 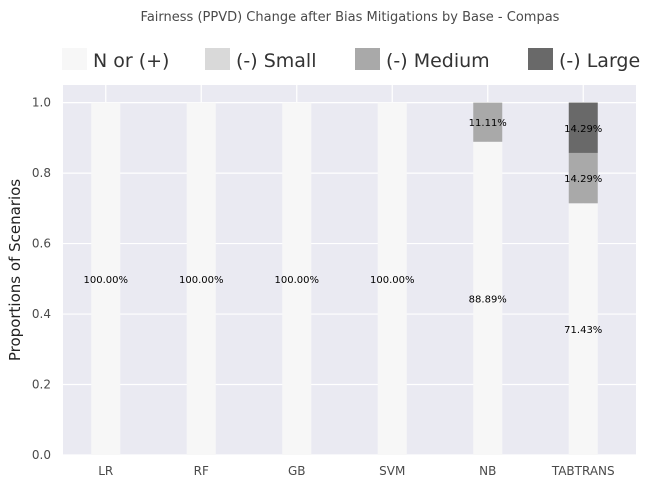 What do you see at coordinates (297, 471) in the screenshot?
I see `x-tick-label: GB` at bounding box center [297, 471].